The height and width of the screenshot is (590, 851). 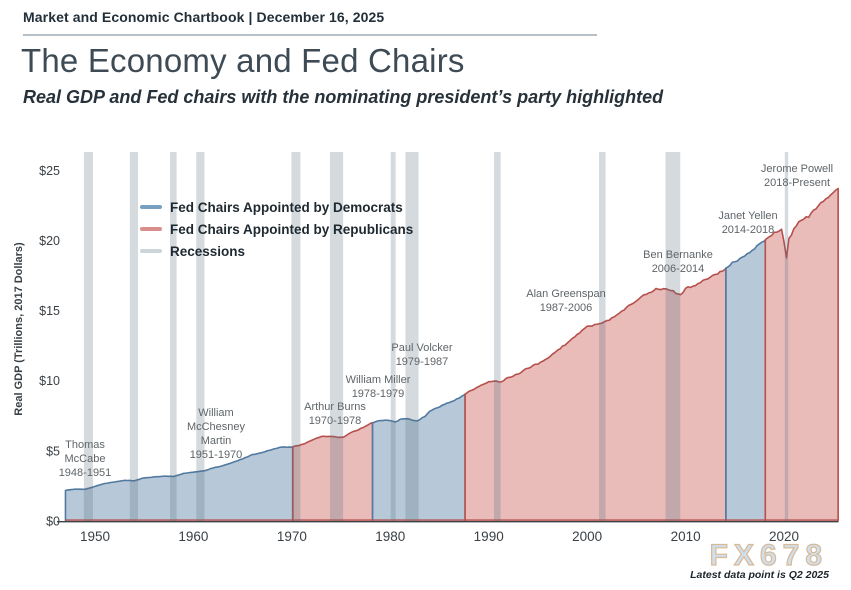 I want to click on chair-annotation: 1951-1970, so click(x=216, y=455).